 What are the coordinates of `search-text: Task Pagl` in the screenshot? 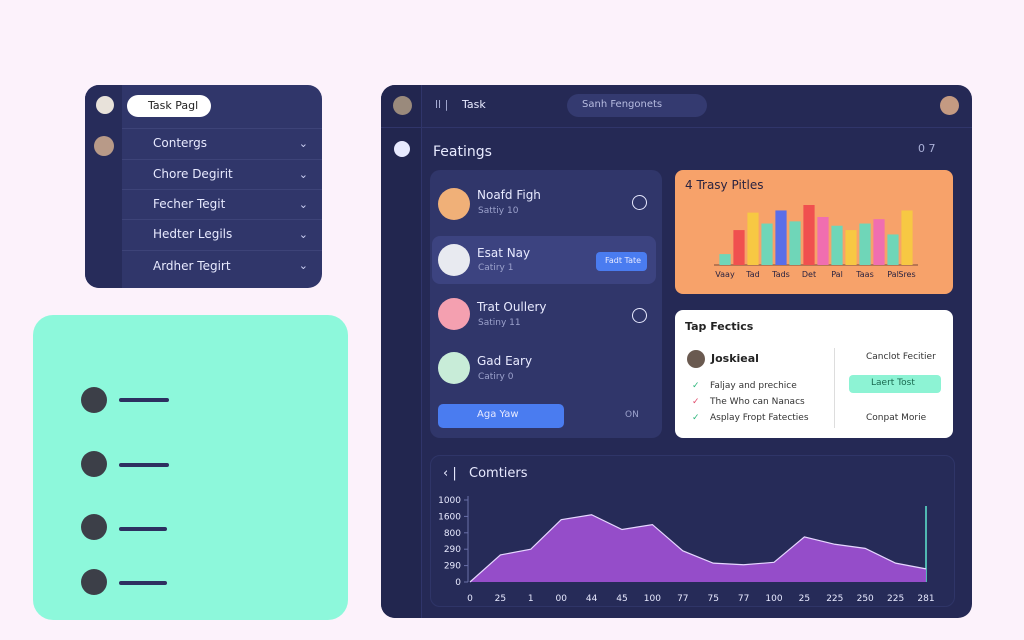 It's located at (173, 105).